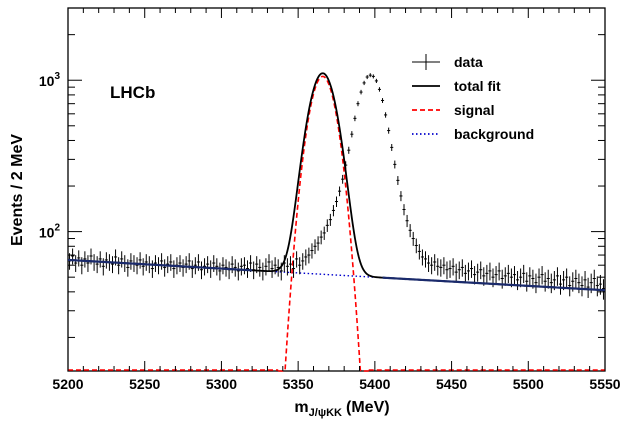  What do you see at coordinates (494, 134) in the screenshot?
I see `legend-label: background` at bounding box center [494, 134].